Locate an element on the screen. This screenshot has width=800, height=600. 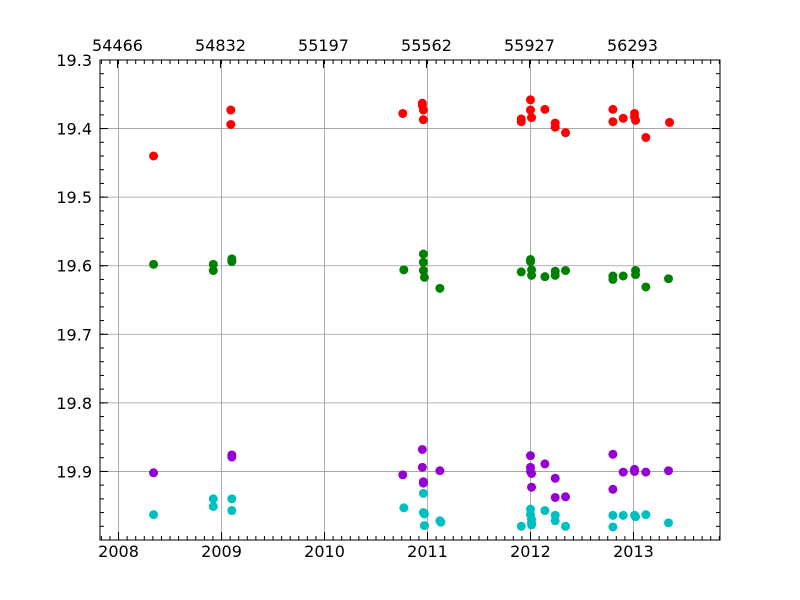
x-tick-label: 2011 is located at coordinates (427, 551).